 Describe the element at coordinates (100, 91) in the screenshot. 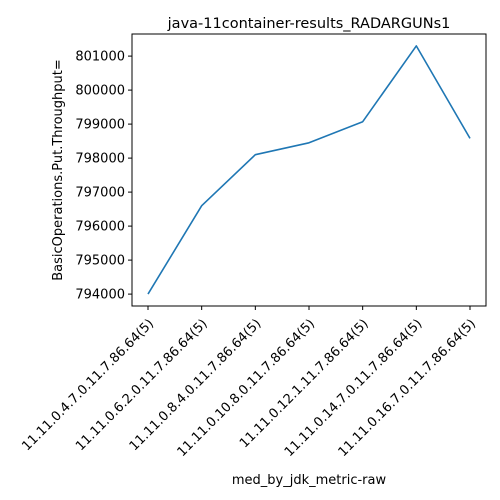

I see `y-tick-label: 800000` at that location.